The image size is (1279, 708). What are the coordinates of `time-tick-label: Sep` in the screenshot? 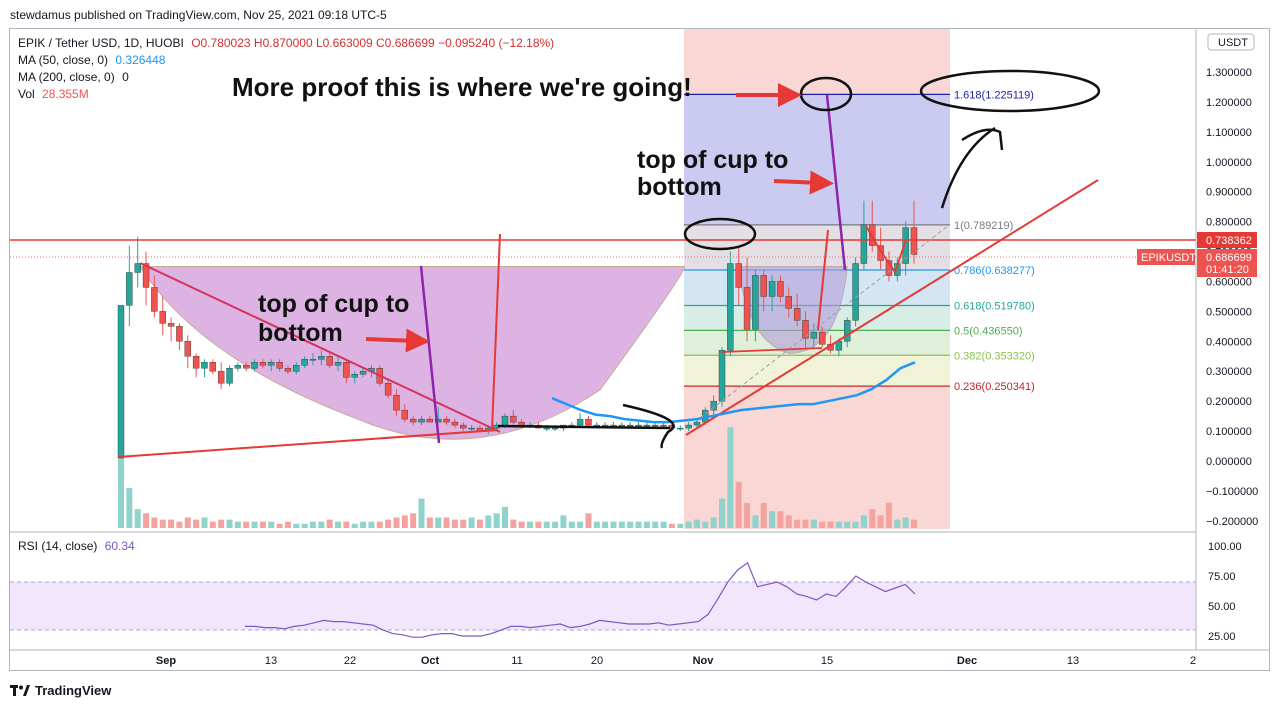 It's located at (166, 661).